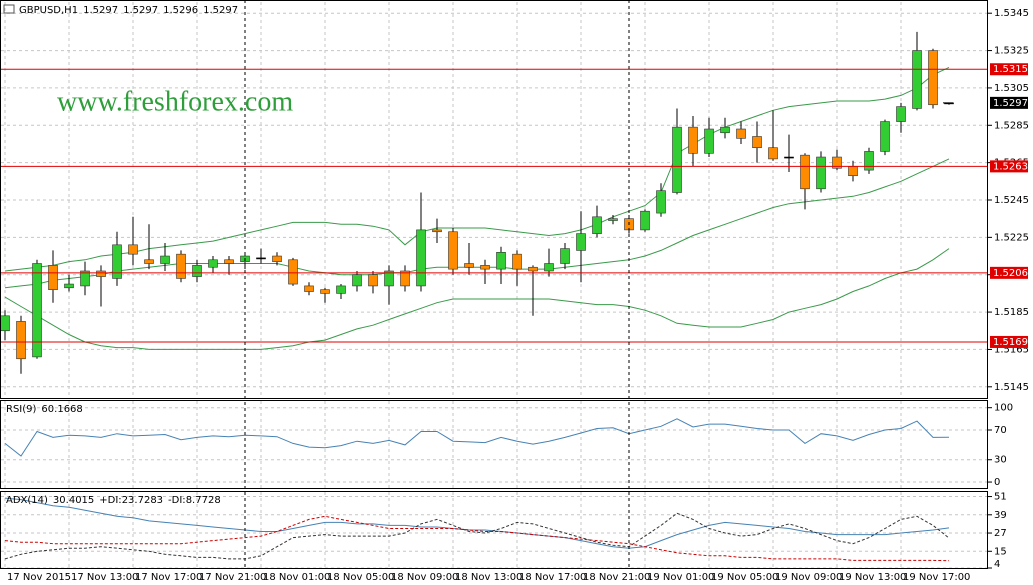  I want to click on rsi-title: RSI(9), so click(21, 409).